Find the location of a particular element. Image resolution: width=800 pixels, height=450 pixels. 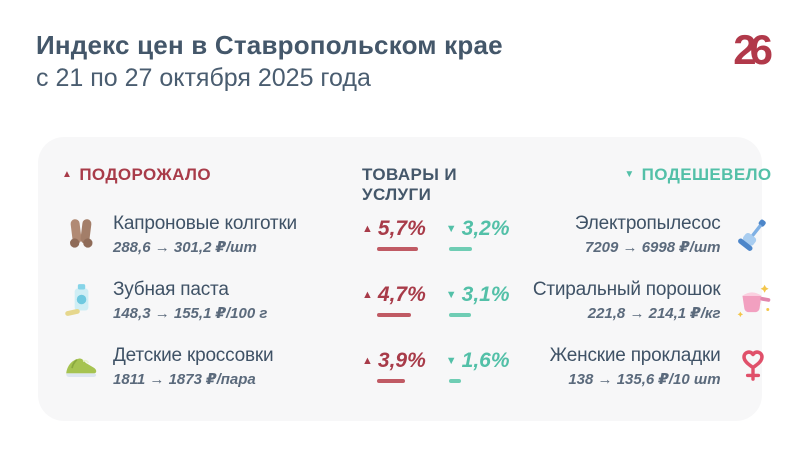

vacuum-icon is located at coordinates (751, 235).